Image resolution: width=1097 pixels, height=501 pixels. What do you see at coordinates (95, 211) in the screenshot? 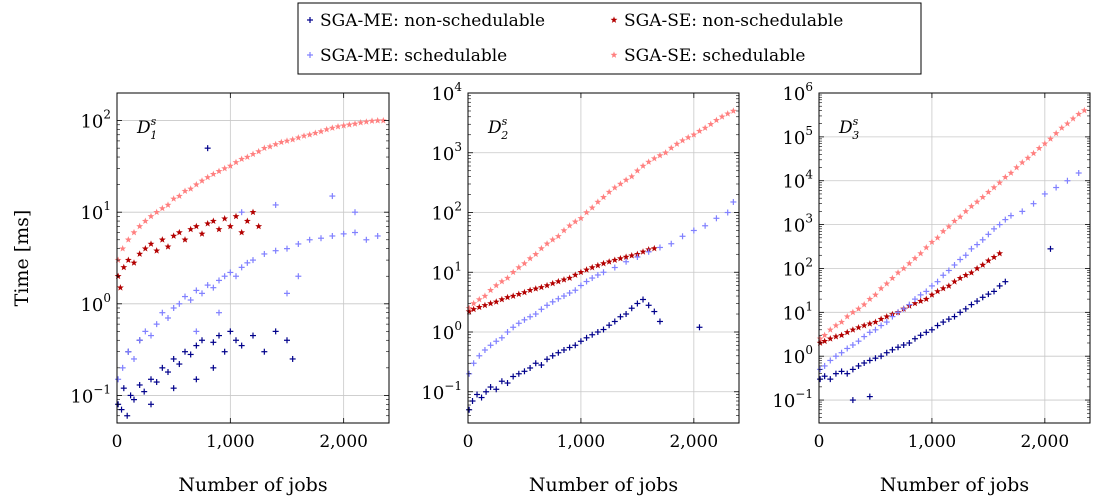
I see `y-tick-label: 10¹` at bounding box center [95, 211].